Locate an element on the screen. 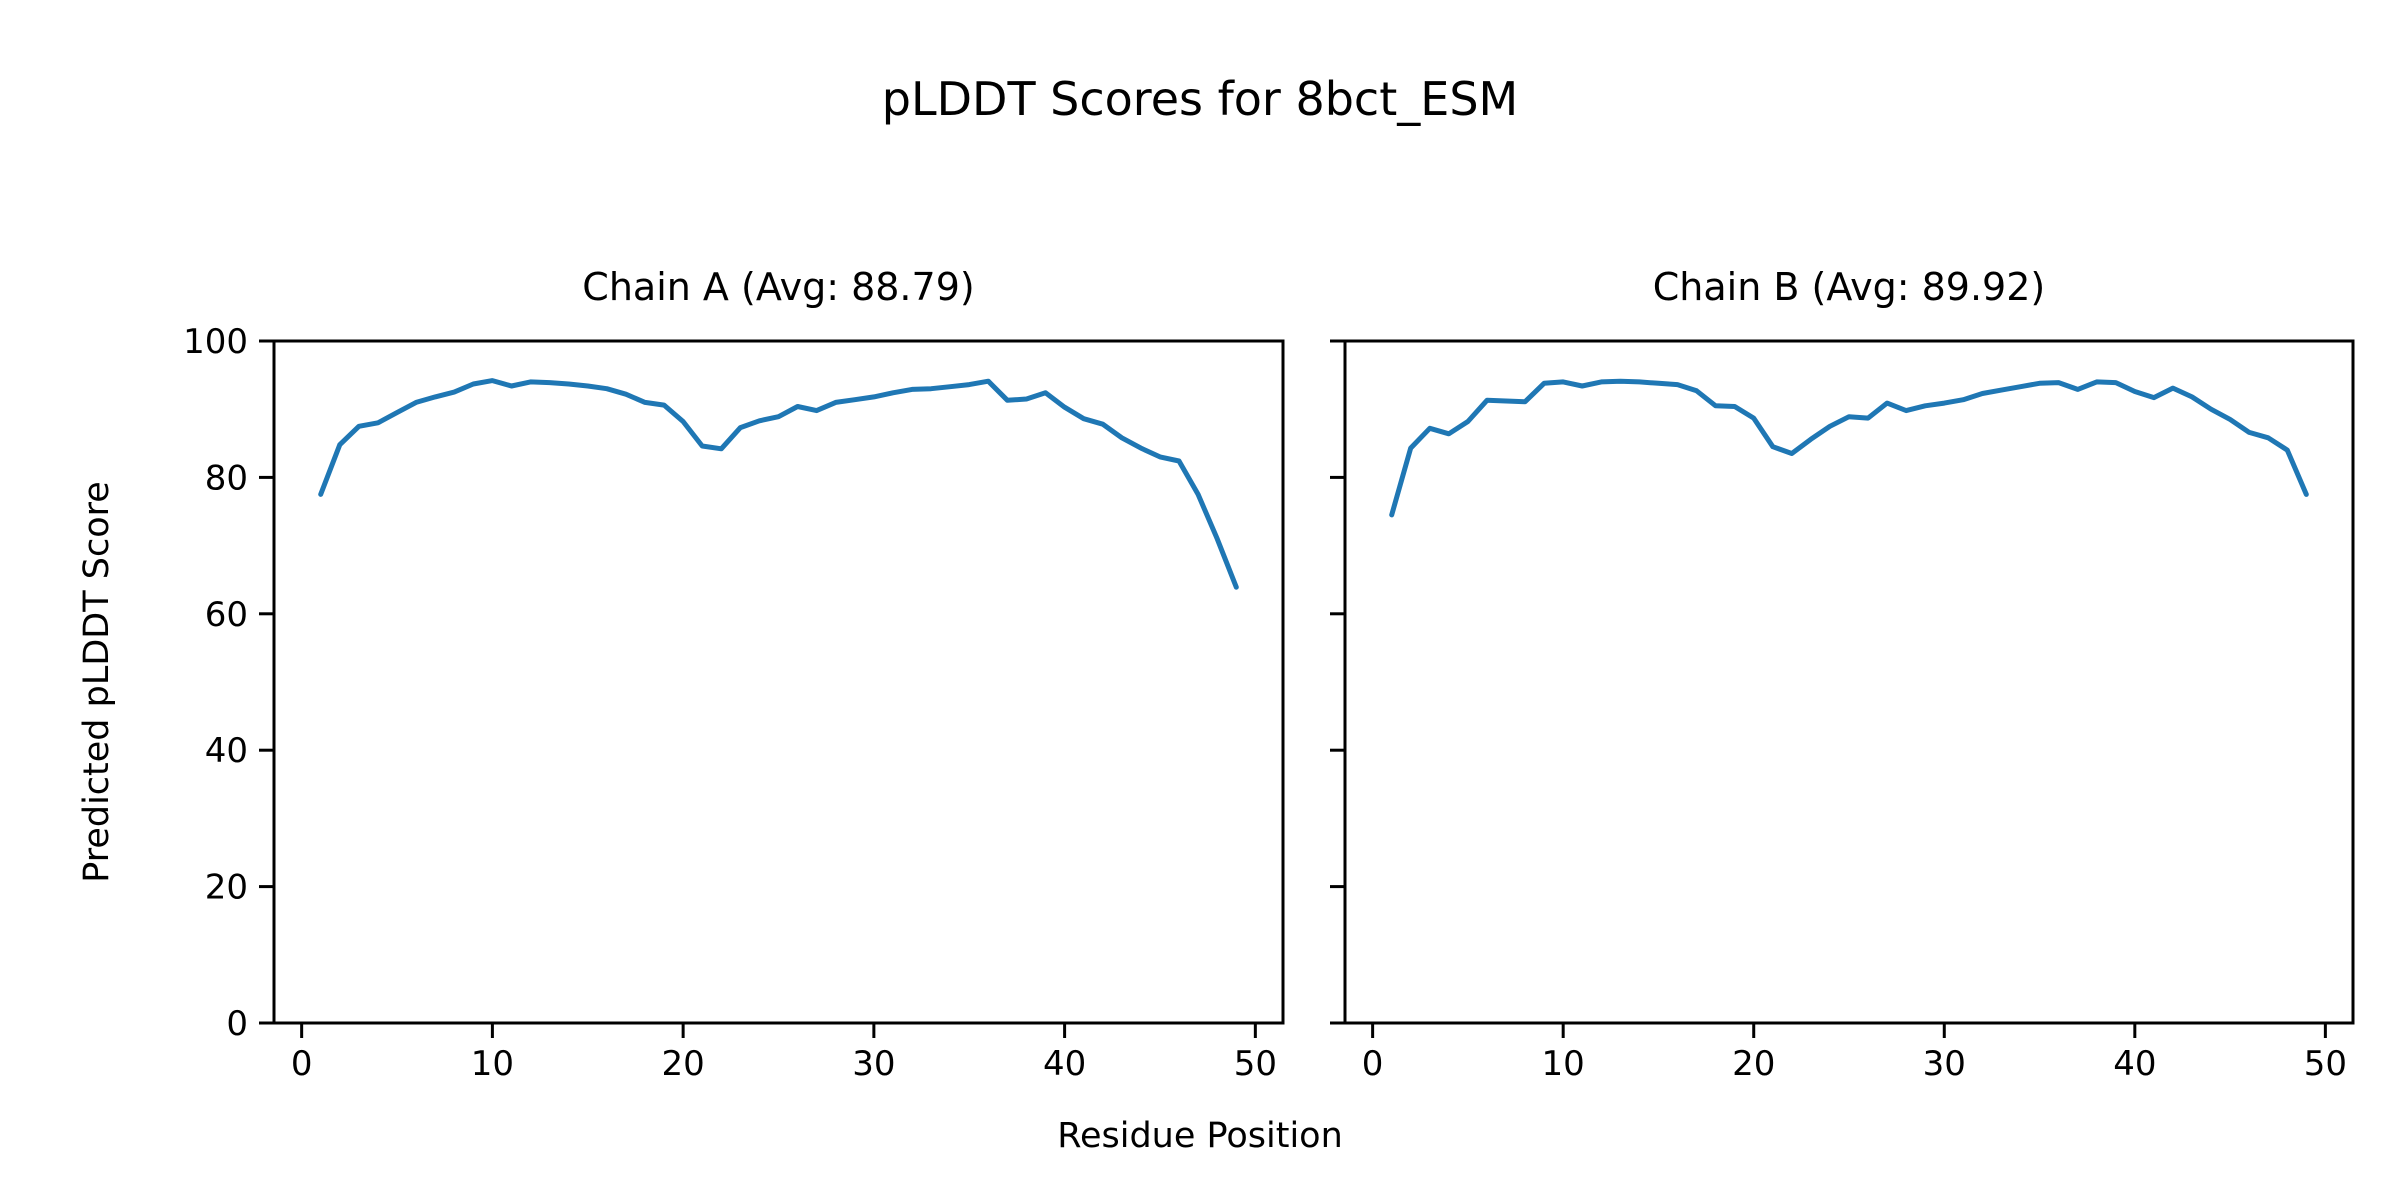 The width and height of the screenshot is (2400, 1200). y-tick-label: 80 is located at coordinates (226, 478).